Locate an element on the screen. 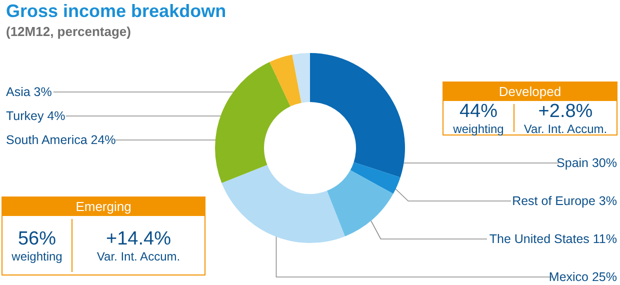 The height and width of the screenshot is (285, 620). text: +2.8% is located at coordinates (565, 111).